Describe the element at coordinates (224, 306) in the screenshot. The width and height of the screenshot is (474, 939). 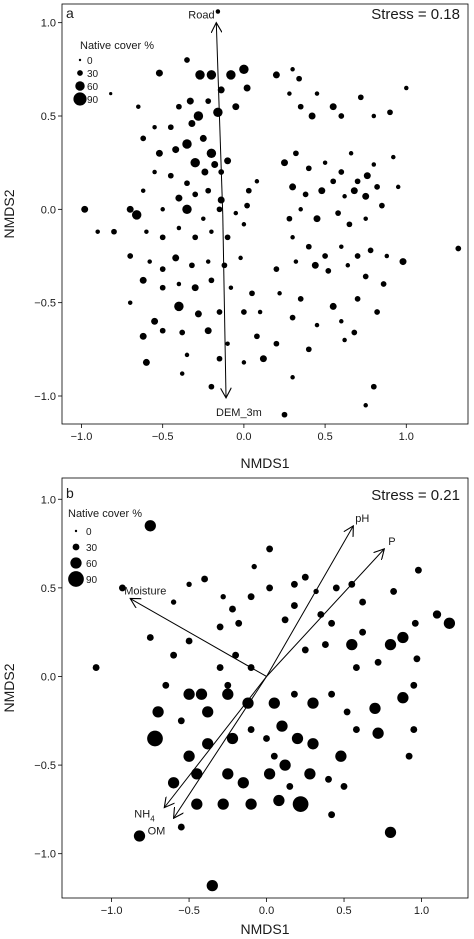
I see `vector-dem_3m-arrow` at that location.